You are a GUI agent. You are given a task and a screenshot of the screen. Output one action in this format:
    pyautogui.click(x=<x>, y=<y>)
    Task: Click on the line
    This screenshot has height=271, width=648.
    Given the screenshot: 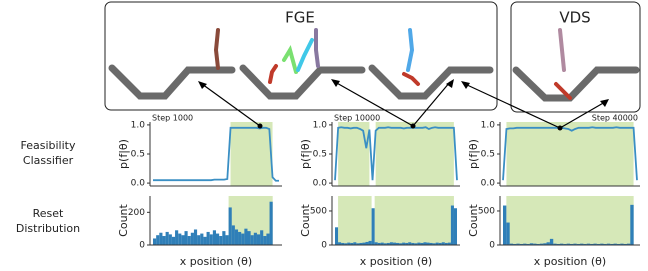 What is the action you would take?
    pyautogui.click(x=570, y=153)
    